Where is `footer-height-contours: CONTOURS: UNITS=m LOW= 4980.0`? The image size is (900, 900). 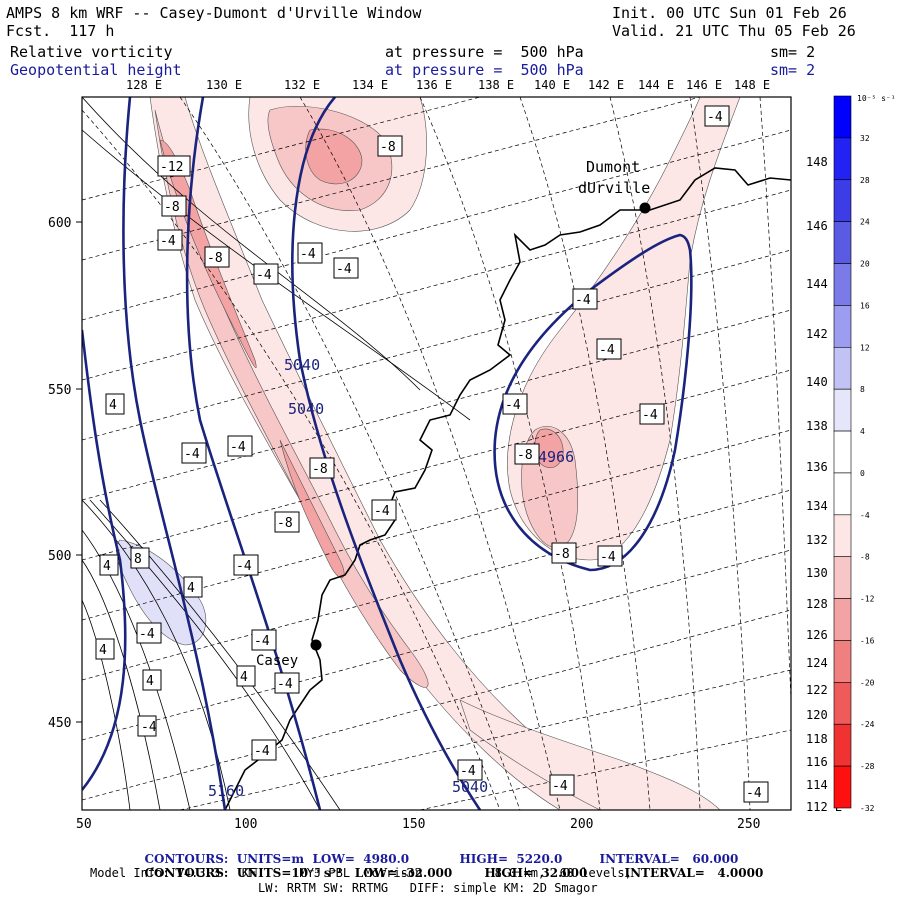
footer-height-contours: CONTOURS: UNITS=m LOW= 4980.0 is located at coordinates (277, 859).